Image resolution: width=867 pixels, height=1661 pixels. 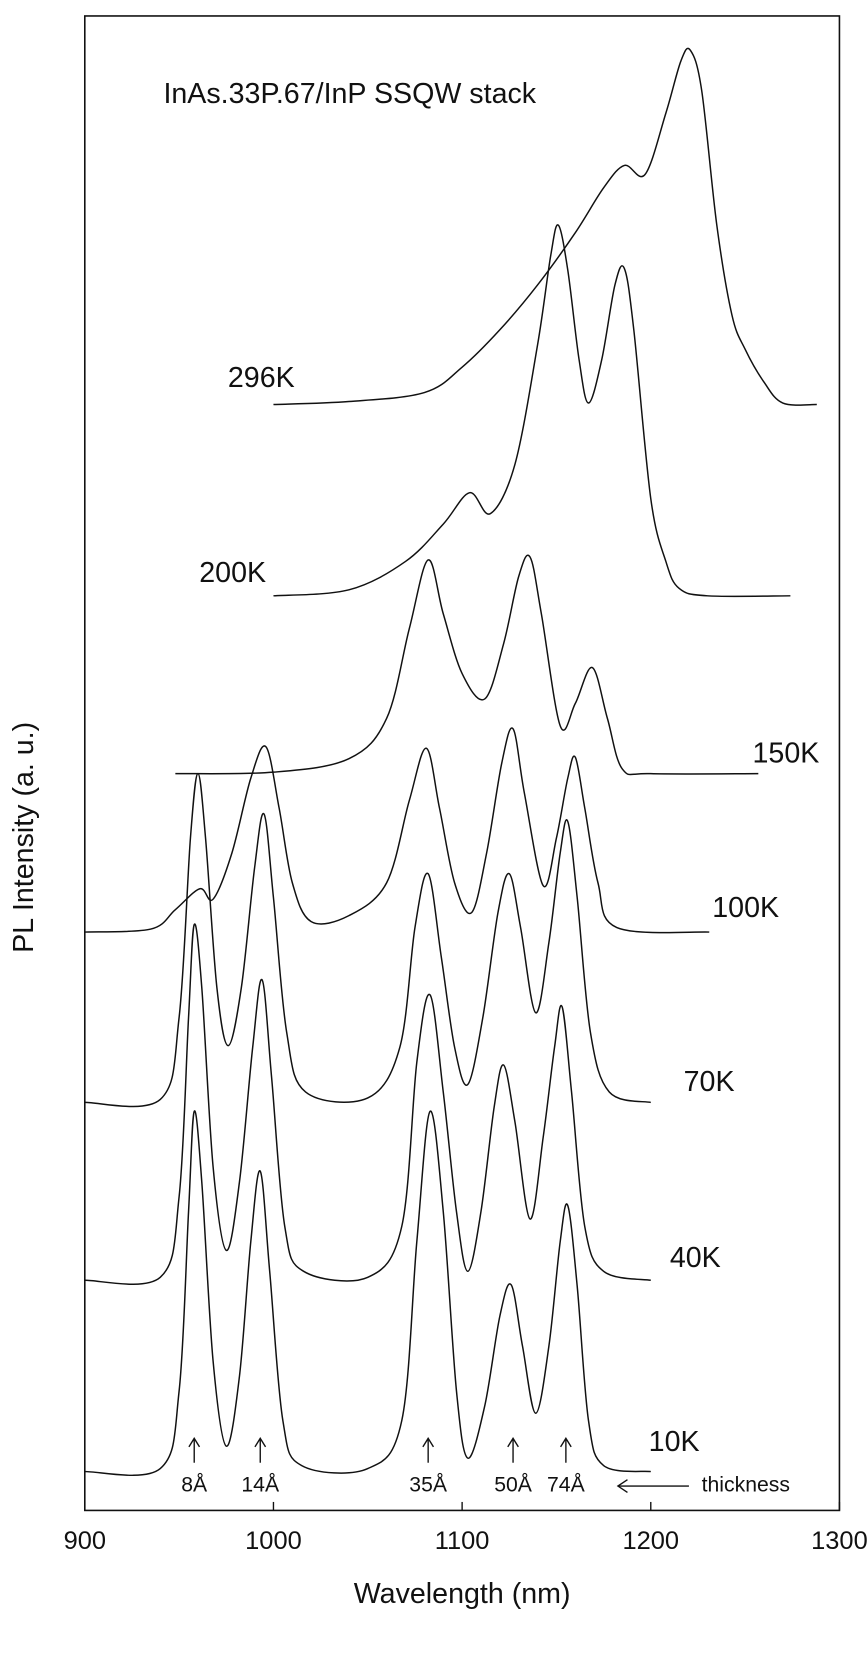 What do you see at coordinates (462, 1594) in the screenshot?
I see `x-axis-label: Wavelength (nm)` at bounding box center [462, 1594].